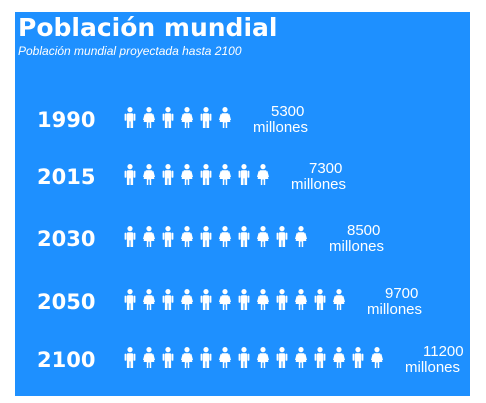  What do you see at coordinates (130, 51) in the screenshot?
I see `chart-subtitle: Población mundial proyectada hasta 2100` at bounding box center [130, 51].